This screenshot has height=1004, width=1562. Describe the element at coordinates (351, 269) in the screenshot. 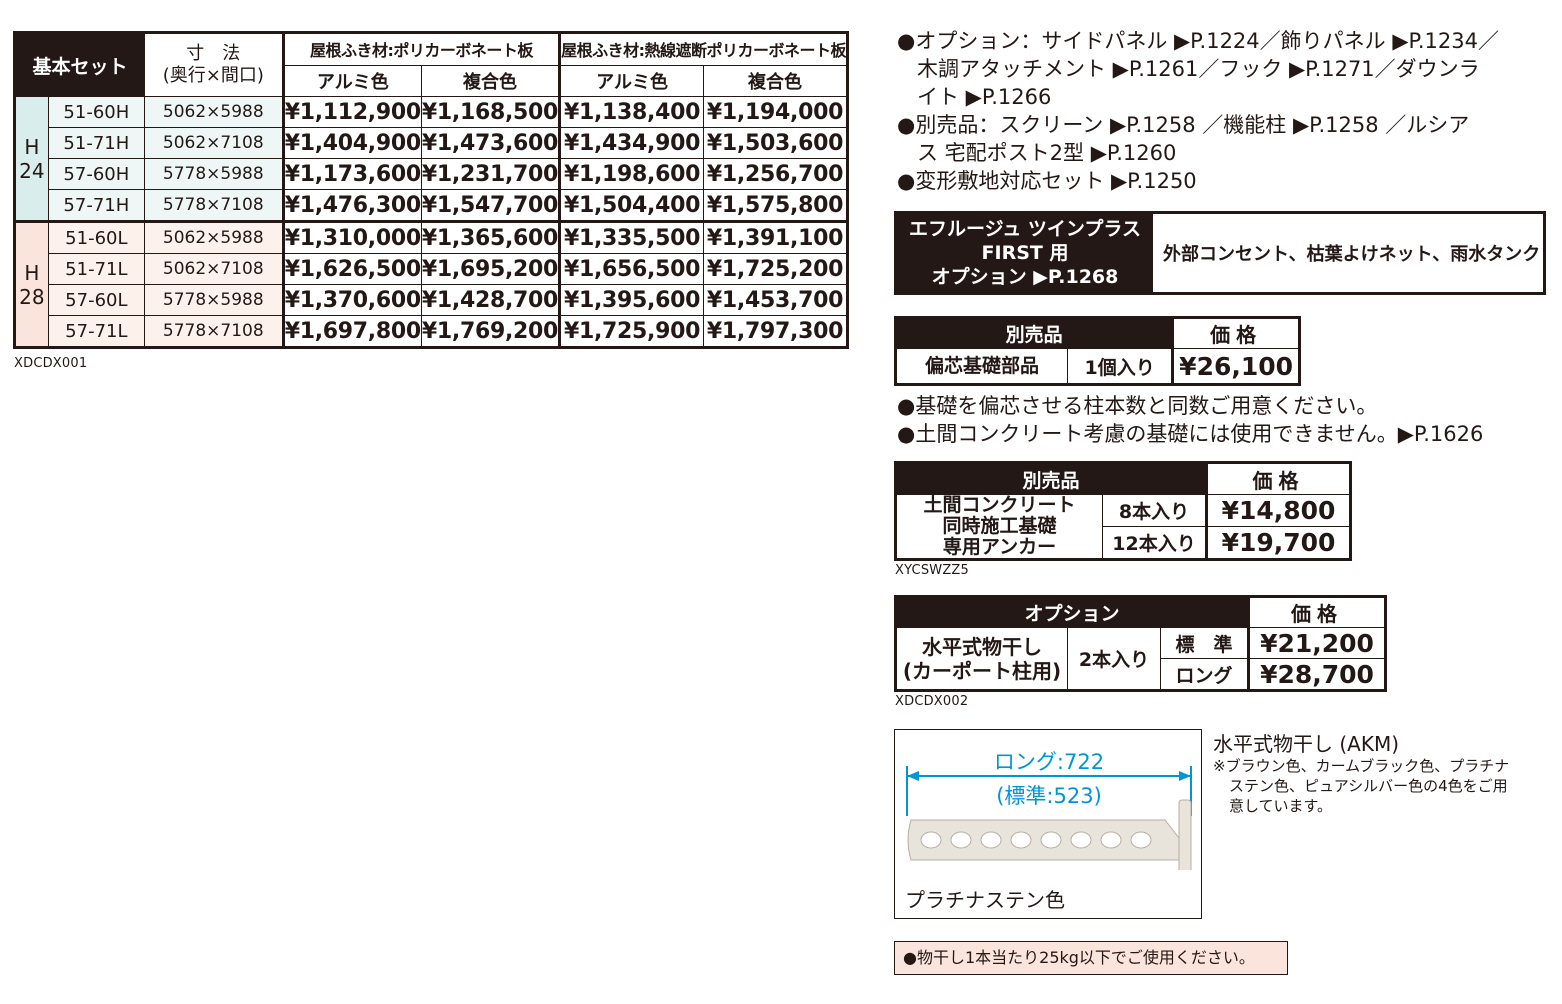

I see `price-cell: ¥1,626,500` at that location.